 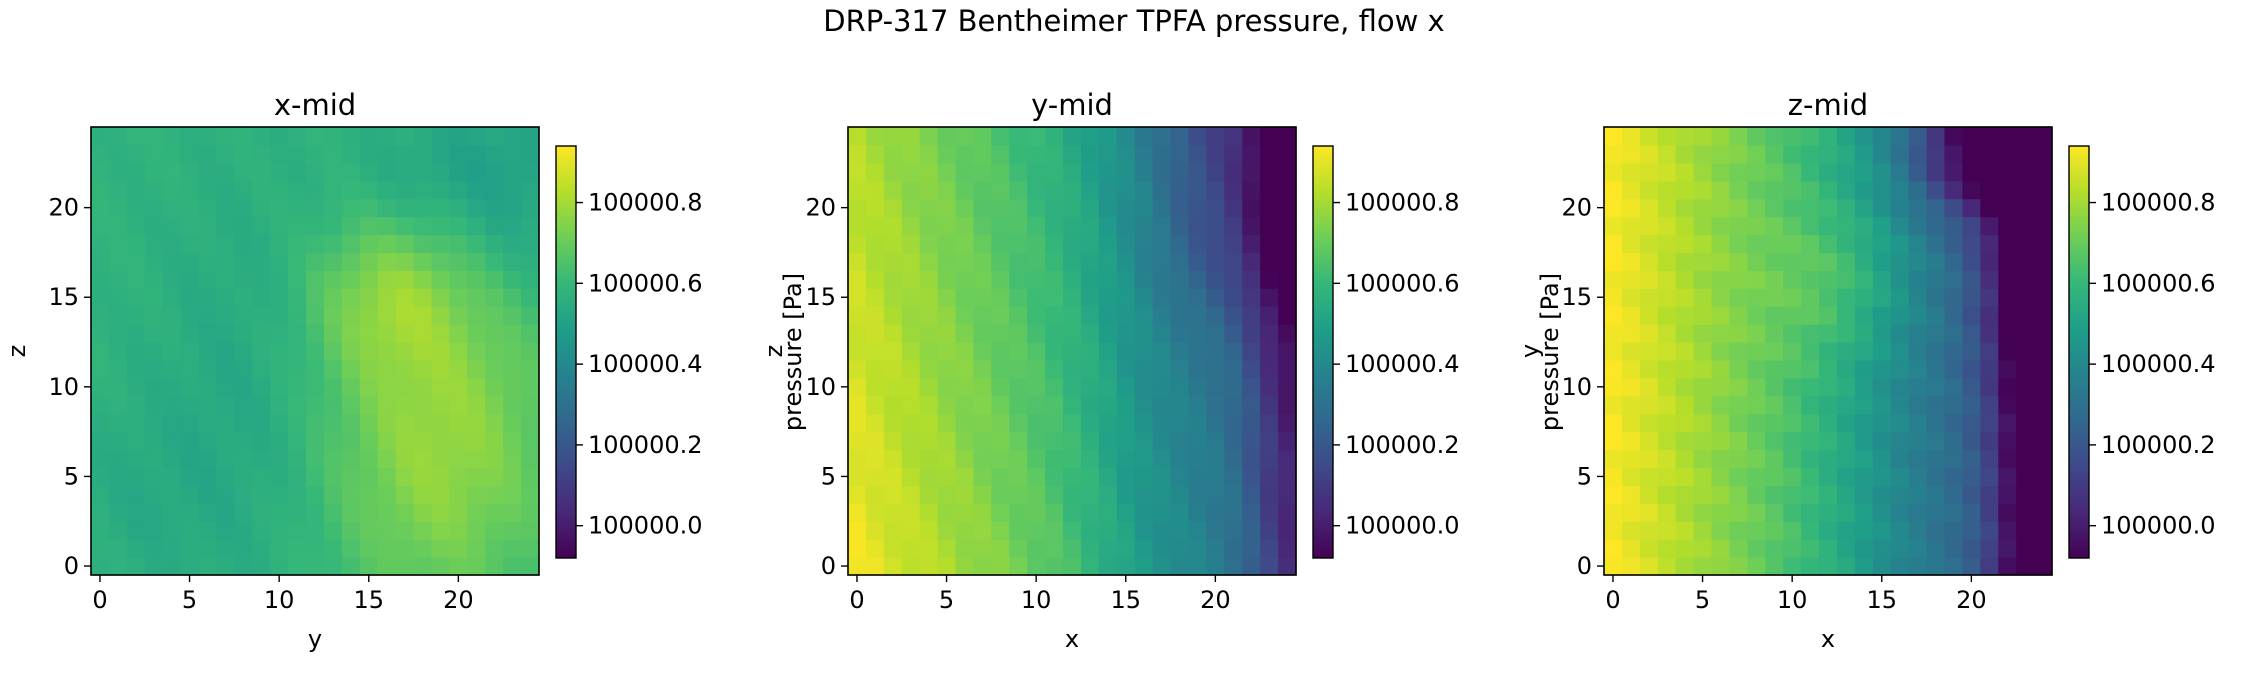 I want to click on x-tick-label: 20, so click(x=1215, y=600).